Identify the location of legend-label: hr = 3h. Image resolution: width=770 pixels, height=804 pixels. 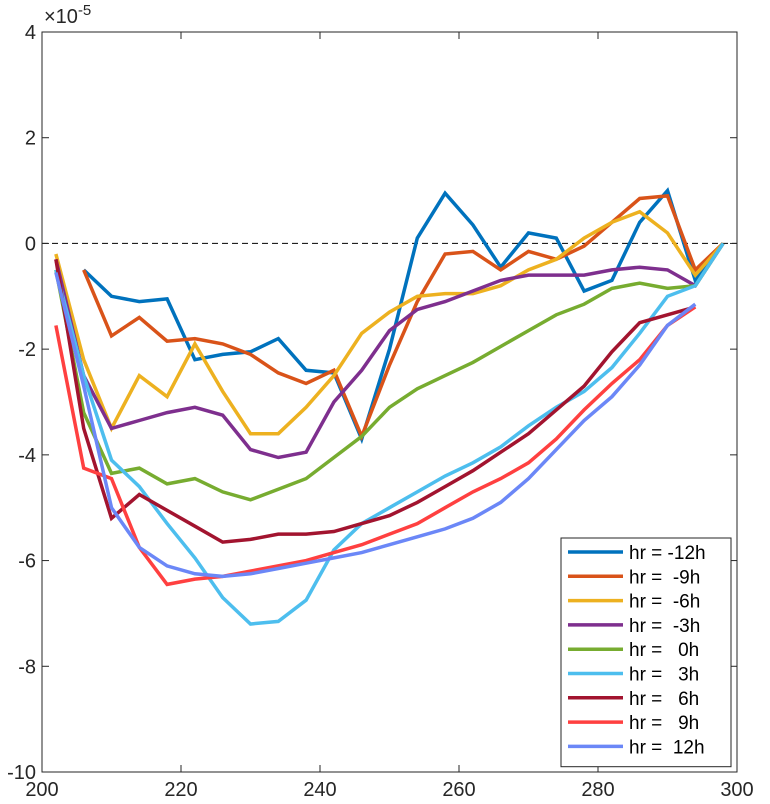
(664, 675).